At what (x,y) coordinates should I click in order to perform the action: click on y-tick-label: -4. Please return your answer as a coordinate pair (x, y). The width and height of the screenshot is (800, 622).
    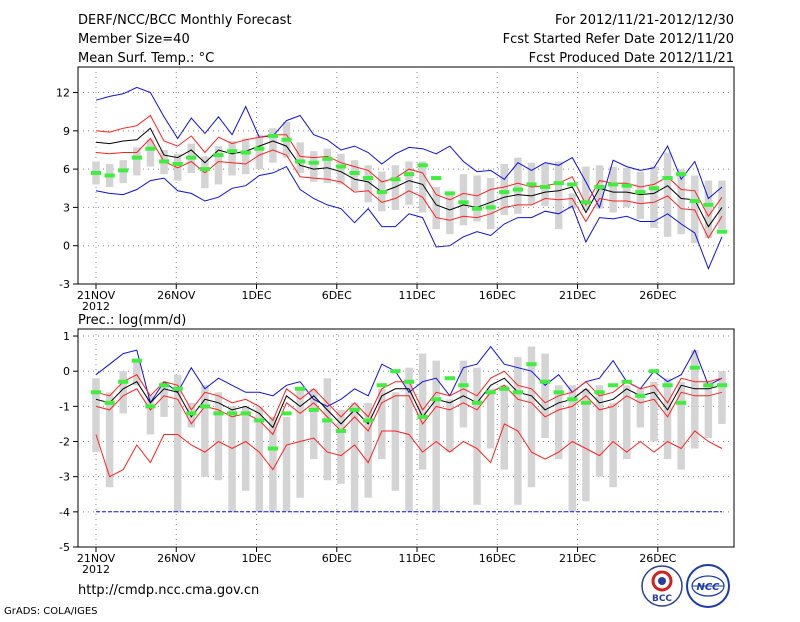
    Looking at the image, I should click on (64, 512).